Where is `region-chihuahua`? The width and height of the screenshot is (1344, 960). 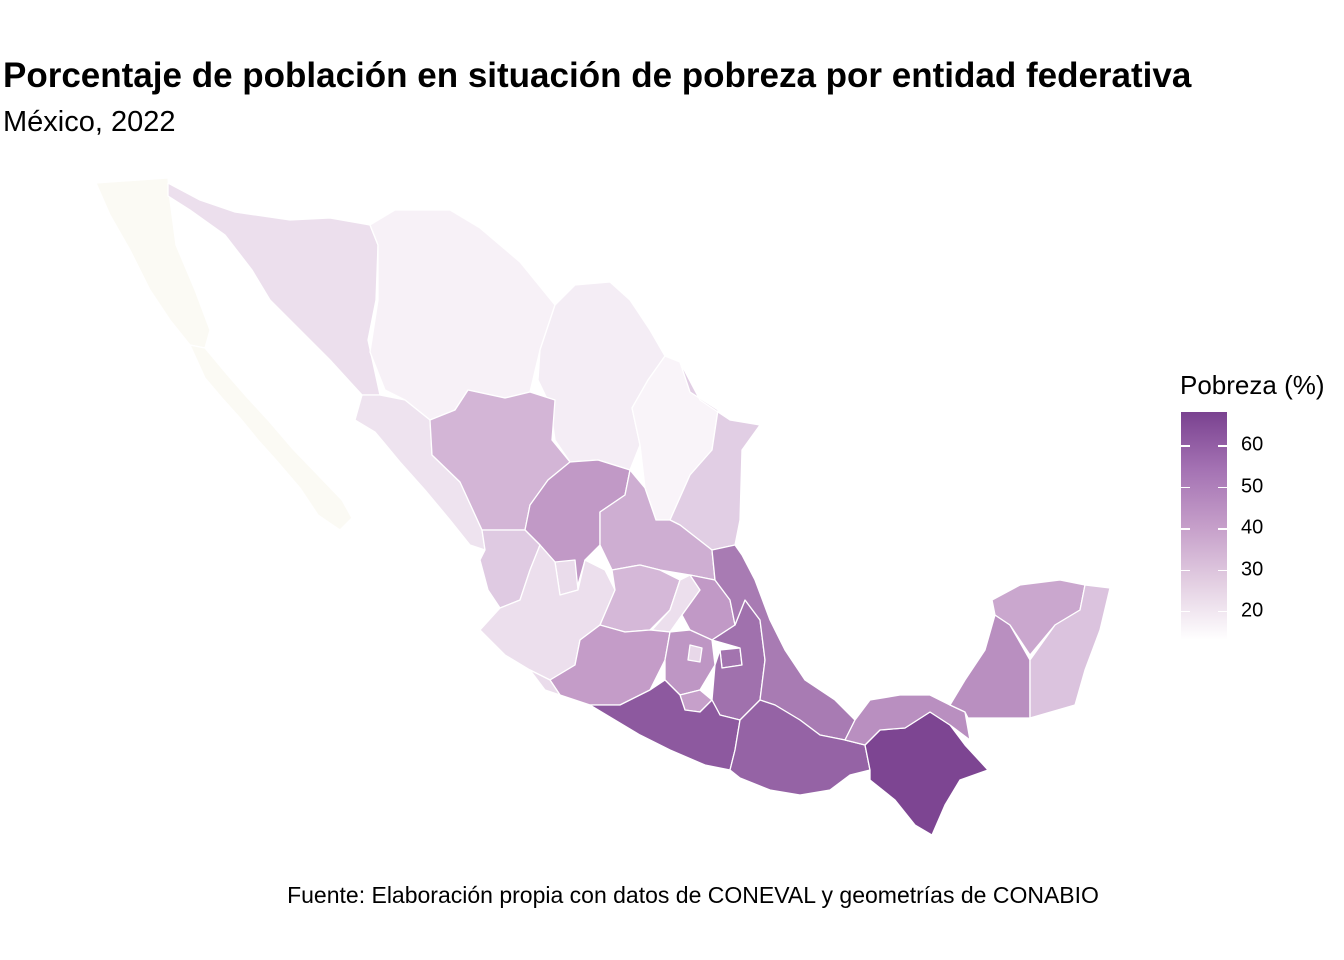 region-chihuahua is located at coordinates (462, 315).